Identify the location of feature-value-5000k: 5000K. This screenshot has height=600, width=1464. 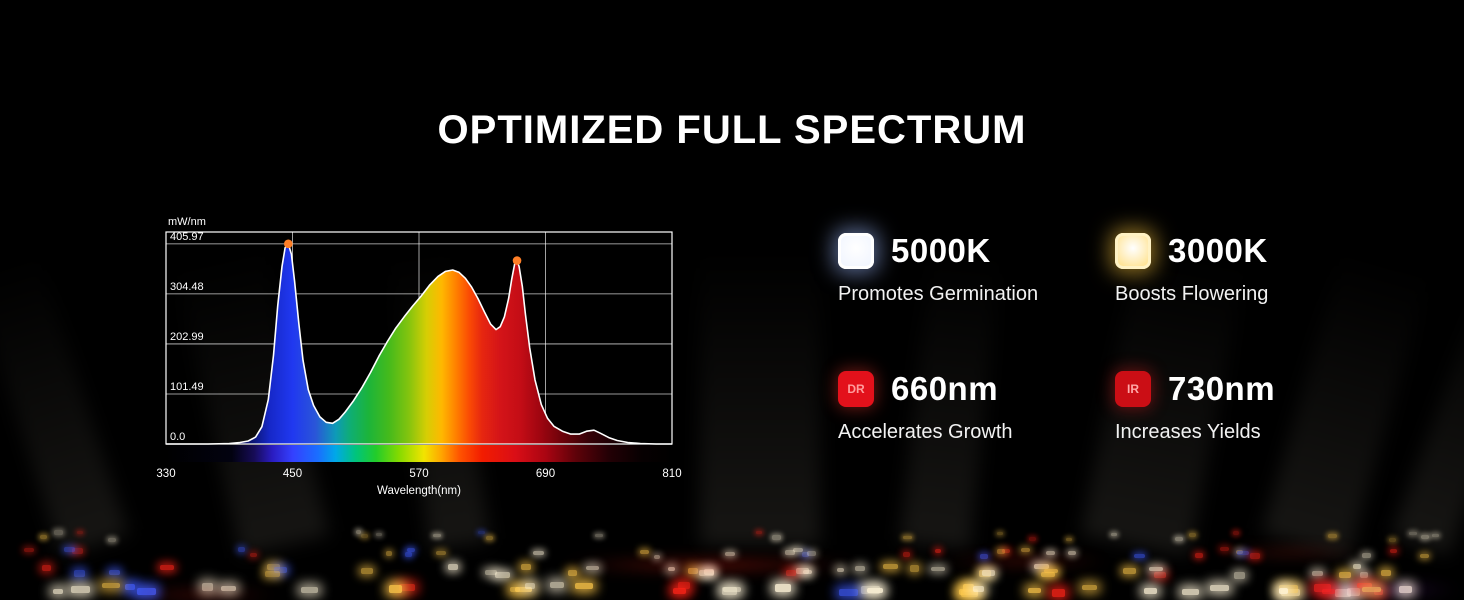
(941, 250).